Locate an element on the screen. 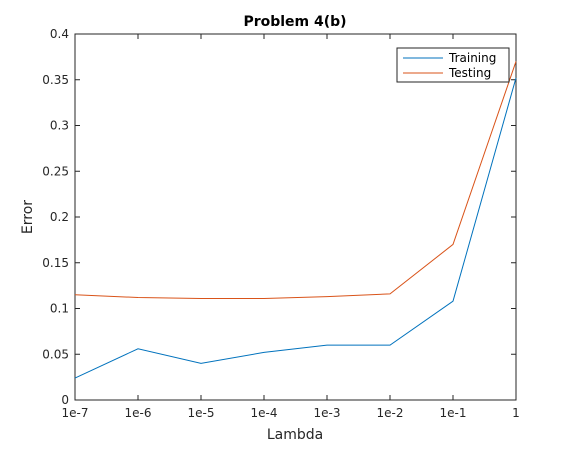 This screenshot has width=570, height=450. chart-title: Problem 4(b) is located at coordinates (294, 22).